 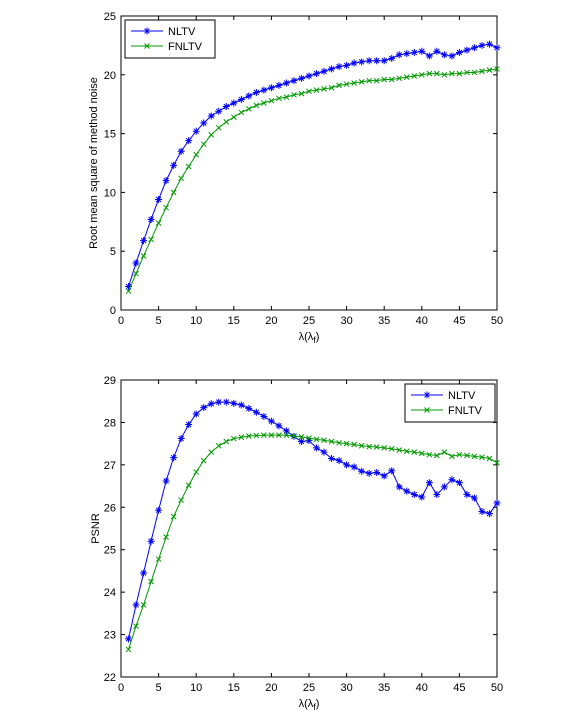 I want to click on x-axis-title-close: ), so click(x=318, y=704).